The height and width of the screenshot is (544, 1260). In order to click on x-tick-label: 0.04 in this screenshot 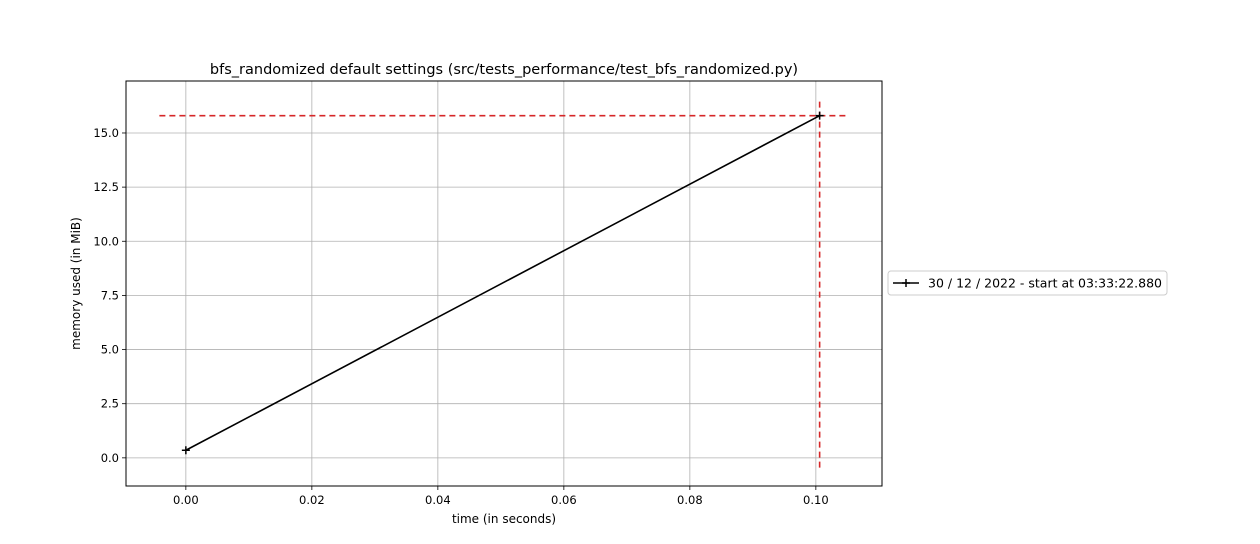, I will do `click(438, 500)`.